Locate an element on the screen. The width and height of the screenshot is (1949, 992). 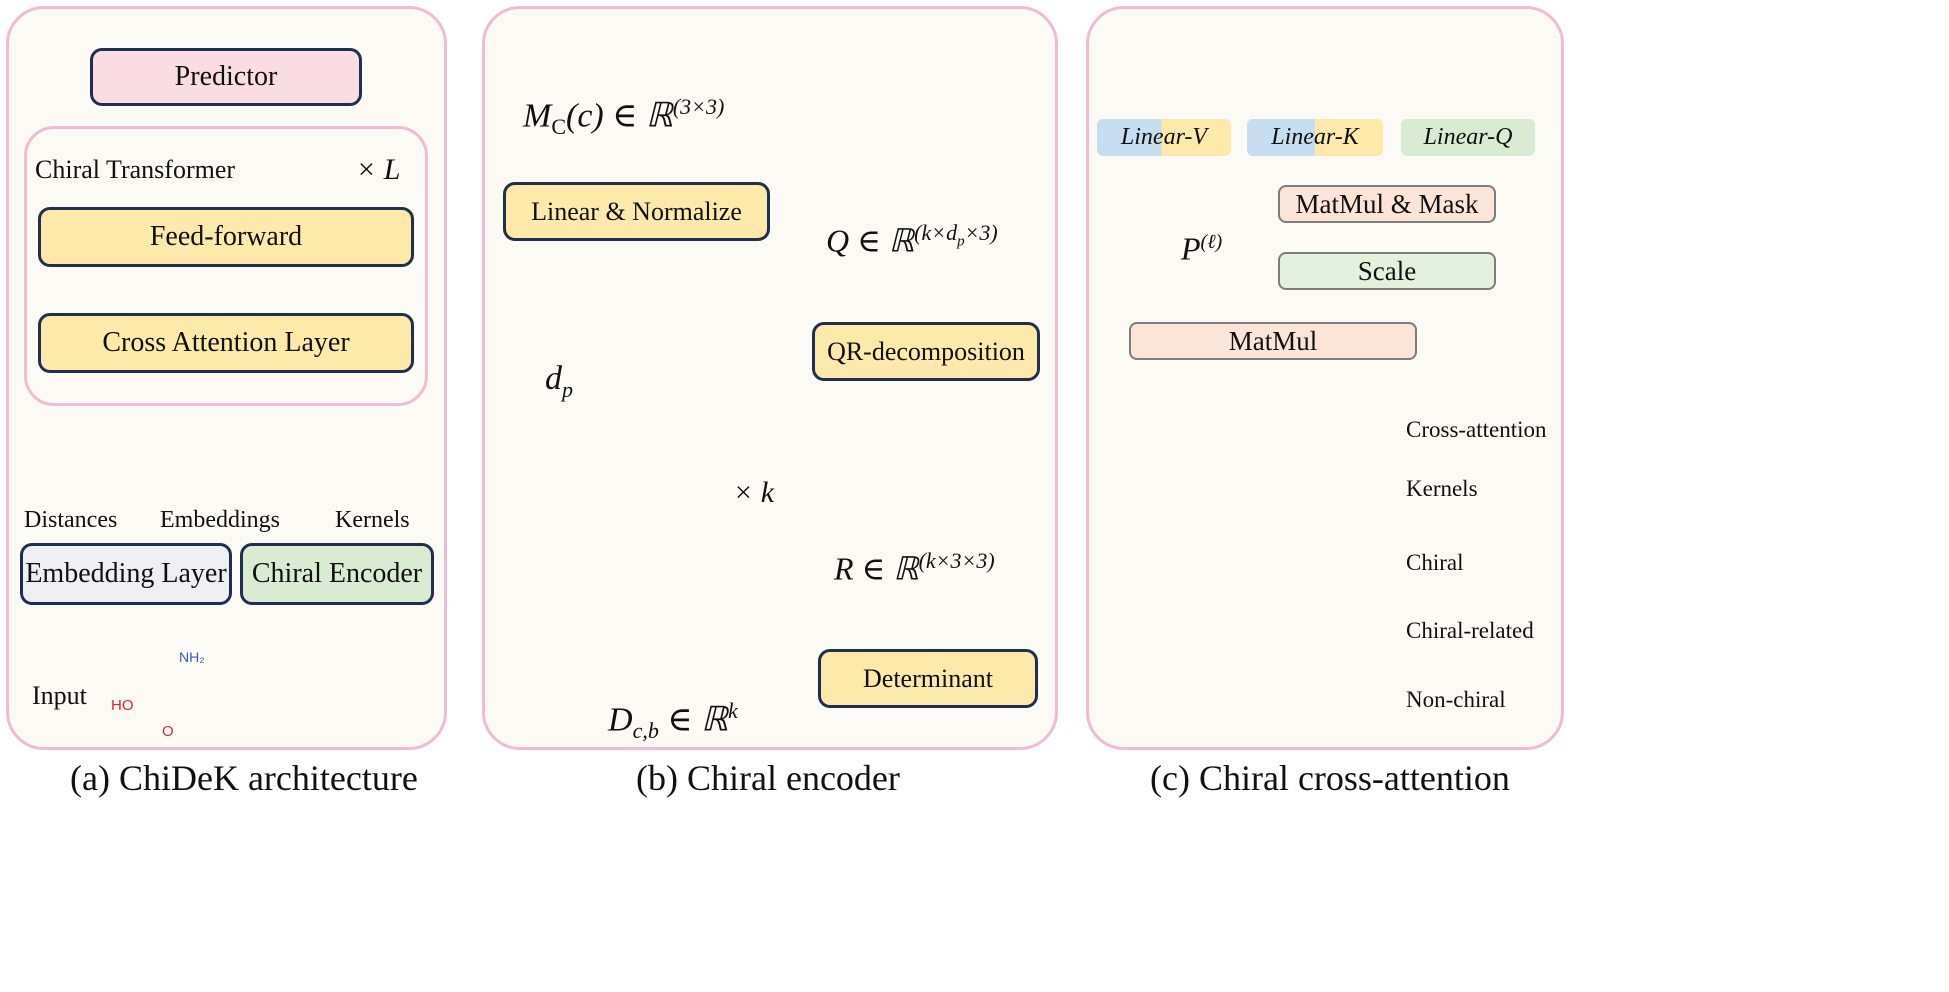
layer-repeat-label: × L is located at coordinates (378, 169).